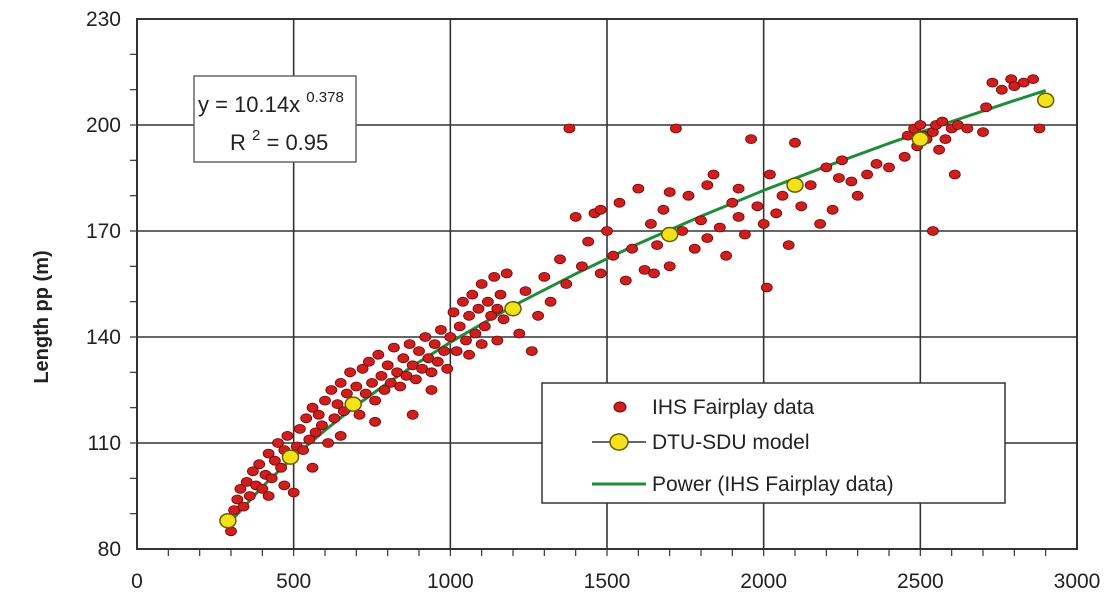 The image size is (1112, 601). I want to click on y-tick-label: 230, so click(103, 19).